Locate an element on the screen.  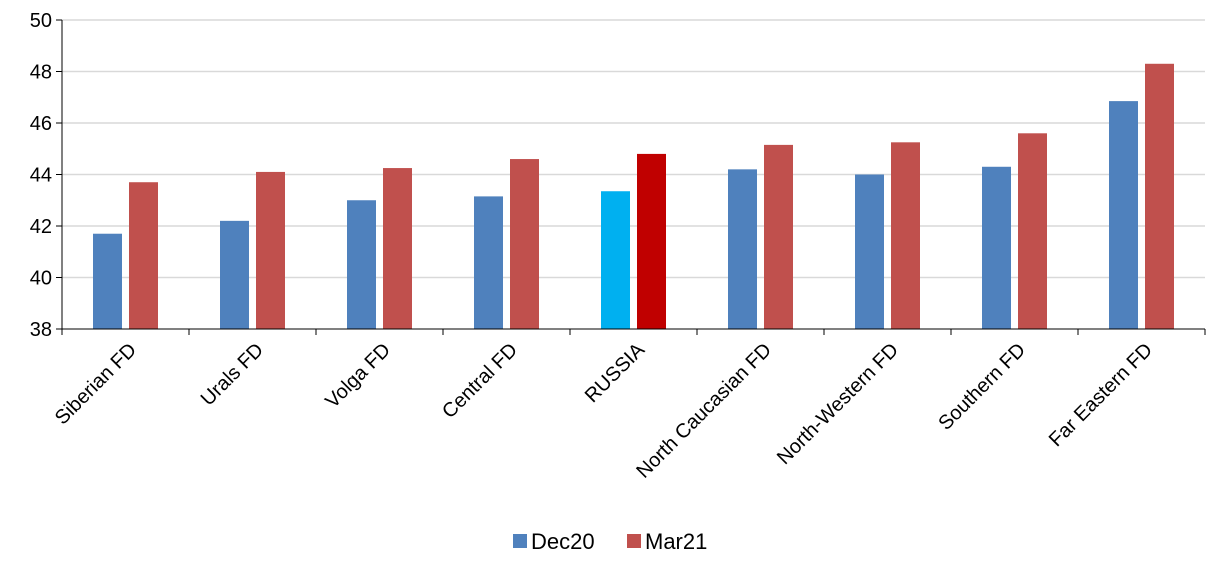
category-label: Central FD is located at coordinates (480, 381).